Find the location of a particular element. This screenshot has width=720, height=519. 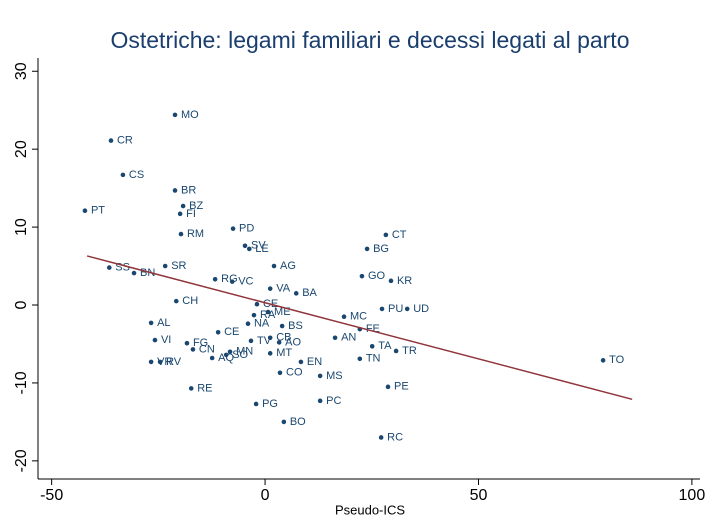

point-label: TN is located at coordinates (373, 359).